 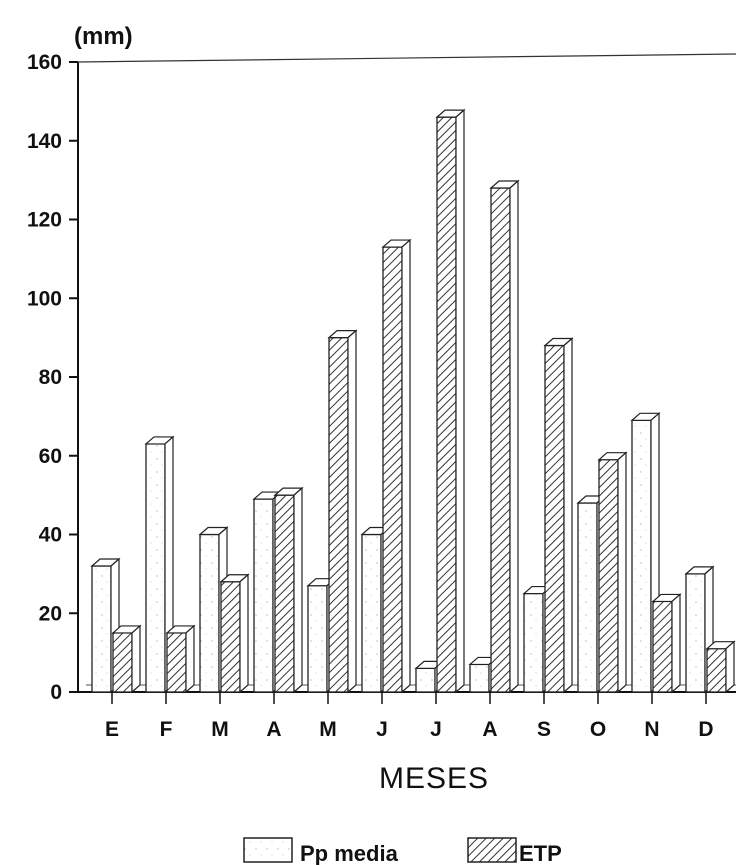 I want to click on legend-swatch-pp-media, so click(x=268, y=850).